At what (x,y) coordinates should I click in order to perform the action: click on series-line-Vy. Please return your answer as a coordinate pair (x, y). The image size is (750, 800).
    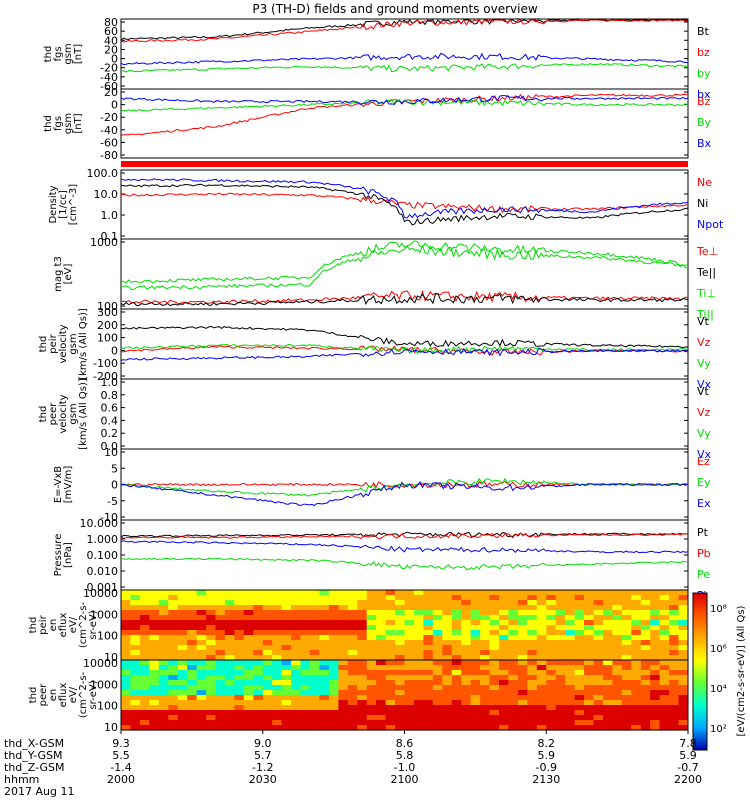
    Looking at the image, I should click on (404, 349).